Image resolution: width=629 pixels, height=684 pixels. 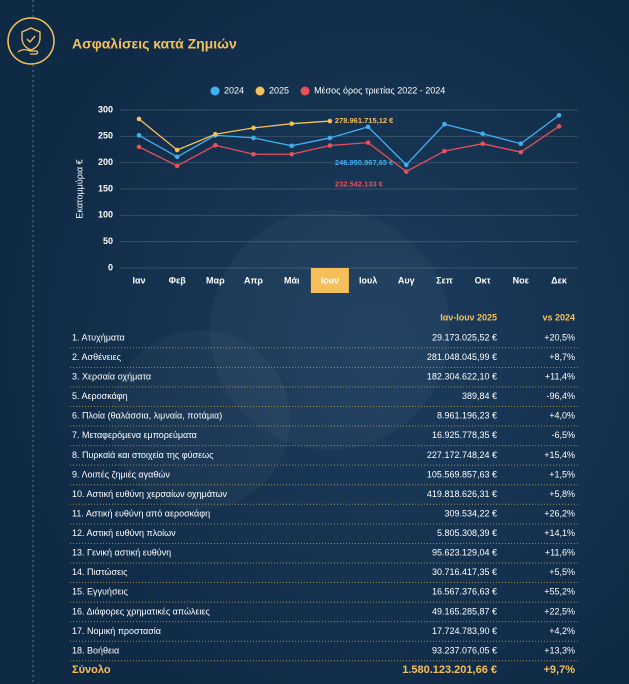 What do you see at coordinates (97, 357) in the screenshot?
I see `row-label: 2. Ασθένειες` at bounding box center [97, 357].